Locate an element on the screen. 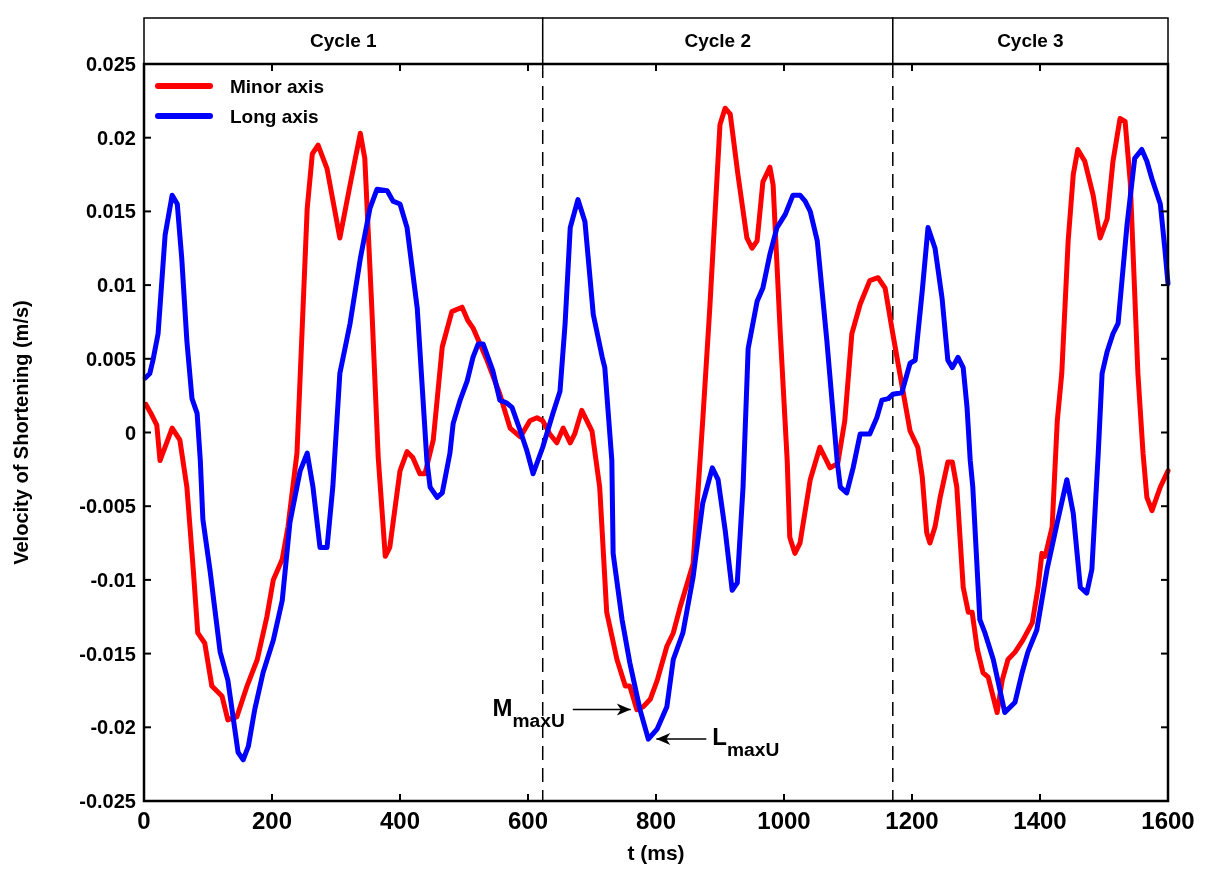 Image resolution: width=1218 pixels, height=875 pixels. x-tick-label: 800 is located at coordinates (656, 820).